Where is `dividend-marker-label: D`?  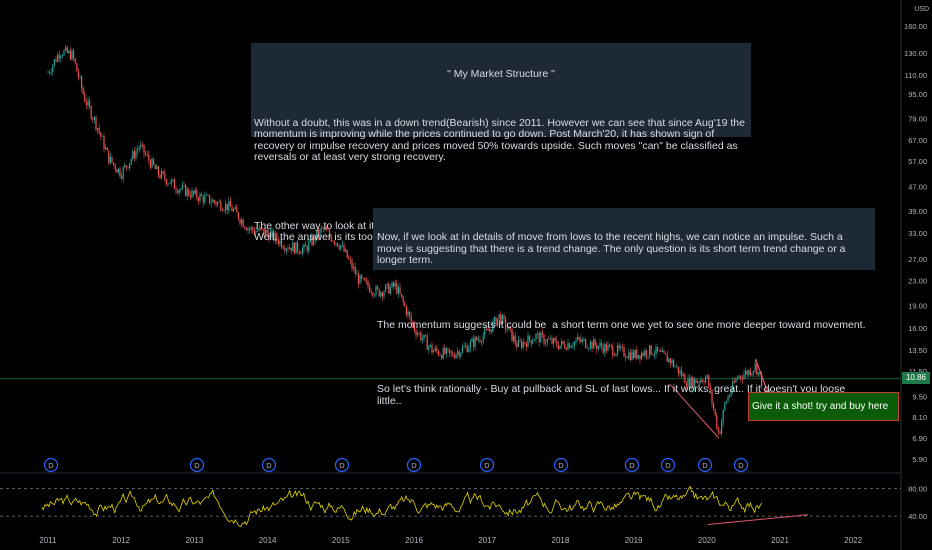 dividend-marker-label: D is located at coordinates (51, 465).